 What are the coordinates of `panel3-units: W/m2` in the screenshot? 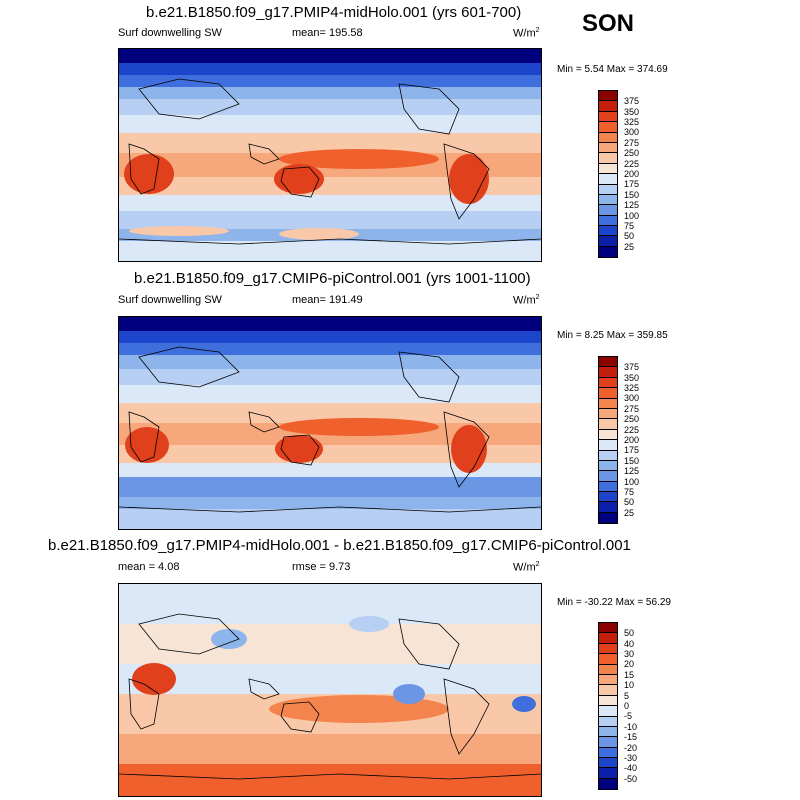 It's located at (526, 567).